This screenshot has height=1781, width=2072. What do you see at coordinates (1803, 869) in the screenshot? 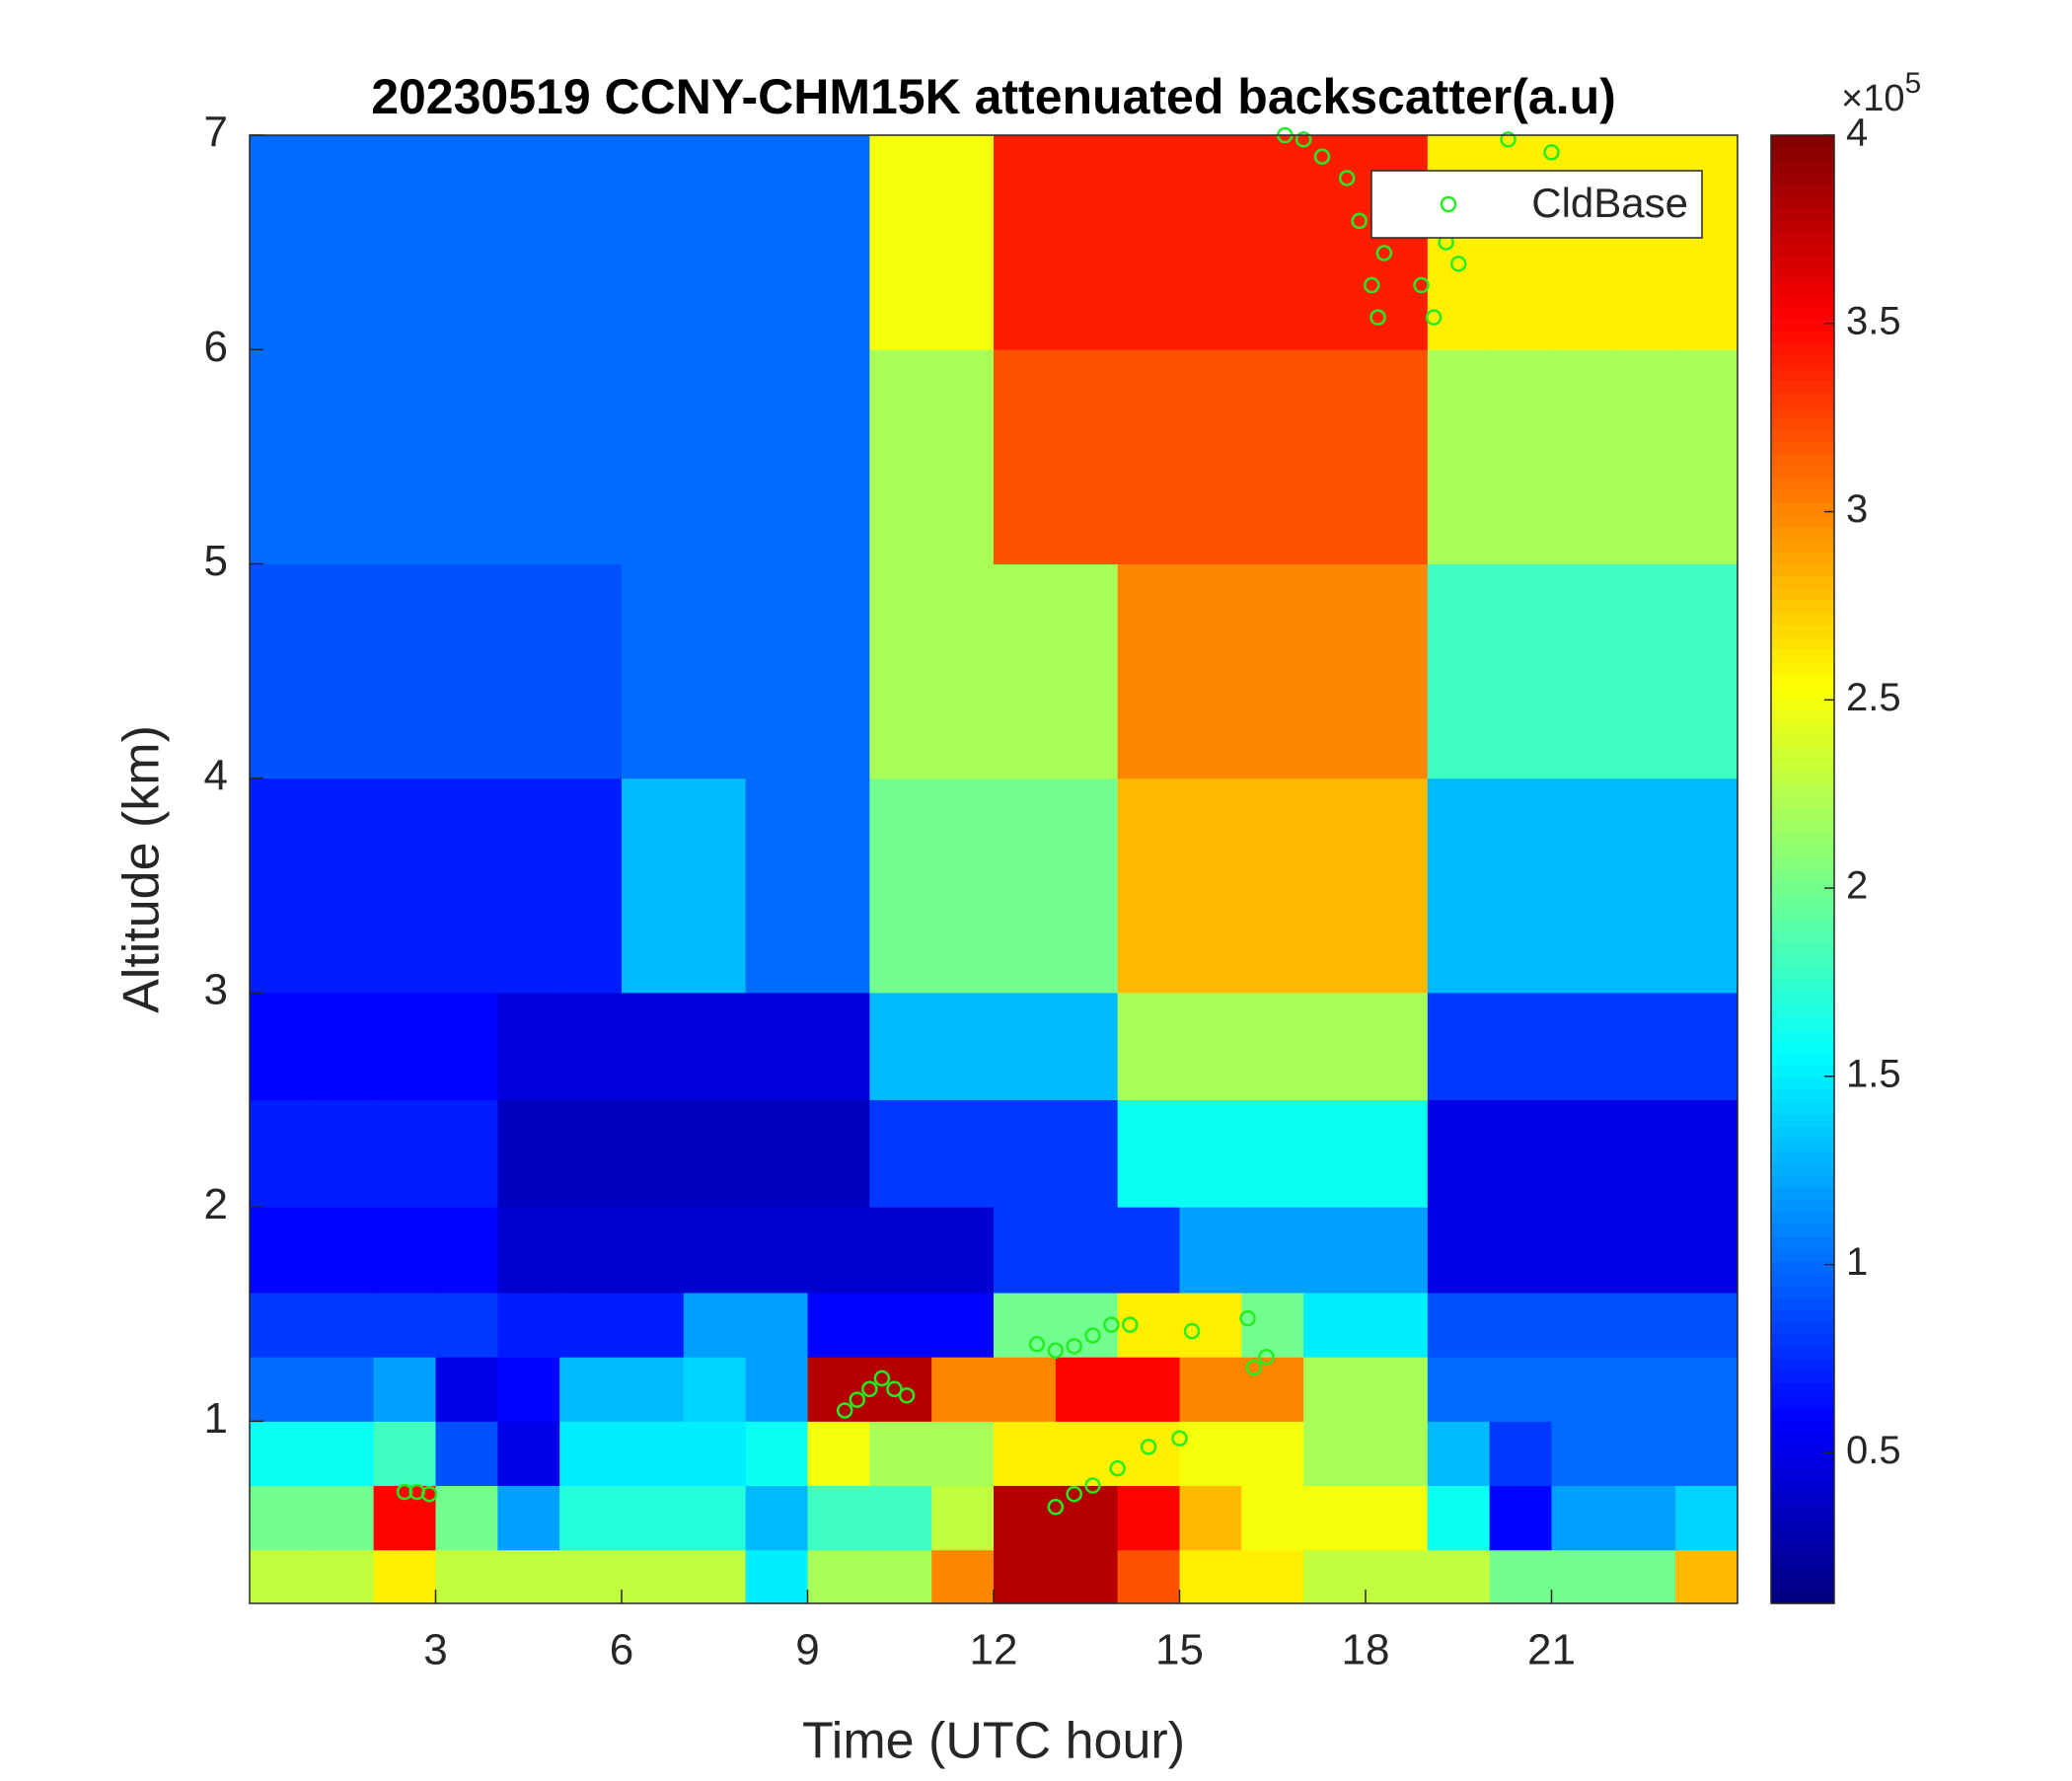
I see `colorbar-frame` at bounding box center [1803, 869].